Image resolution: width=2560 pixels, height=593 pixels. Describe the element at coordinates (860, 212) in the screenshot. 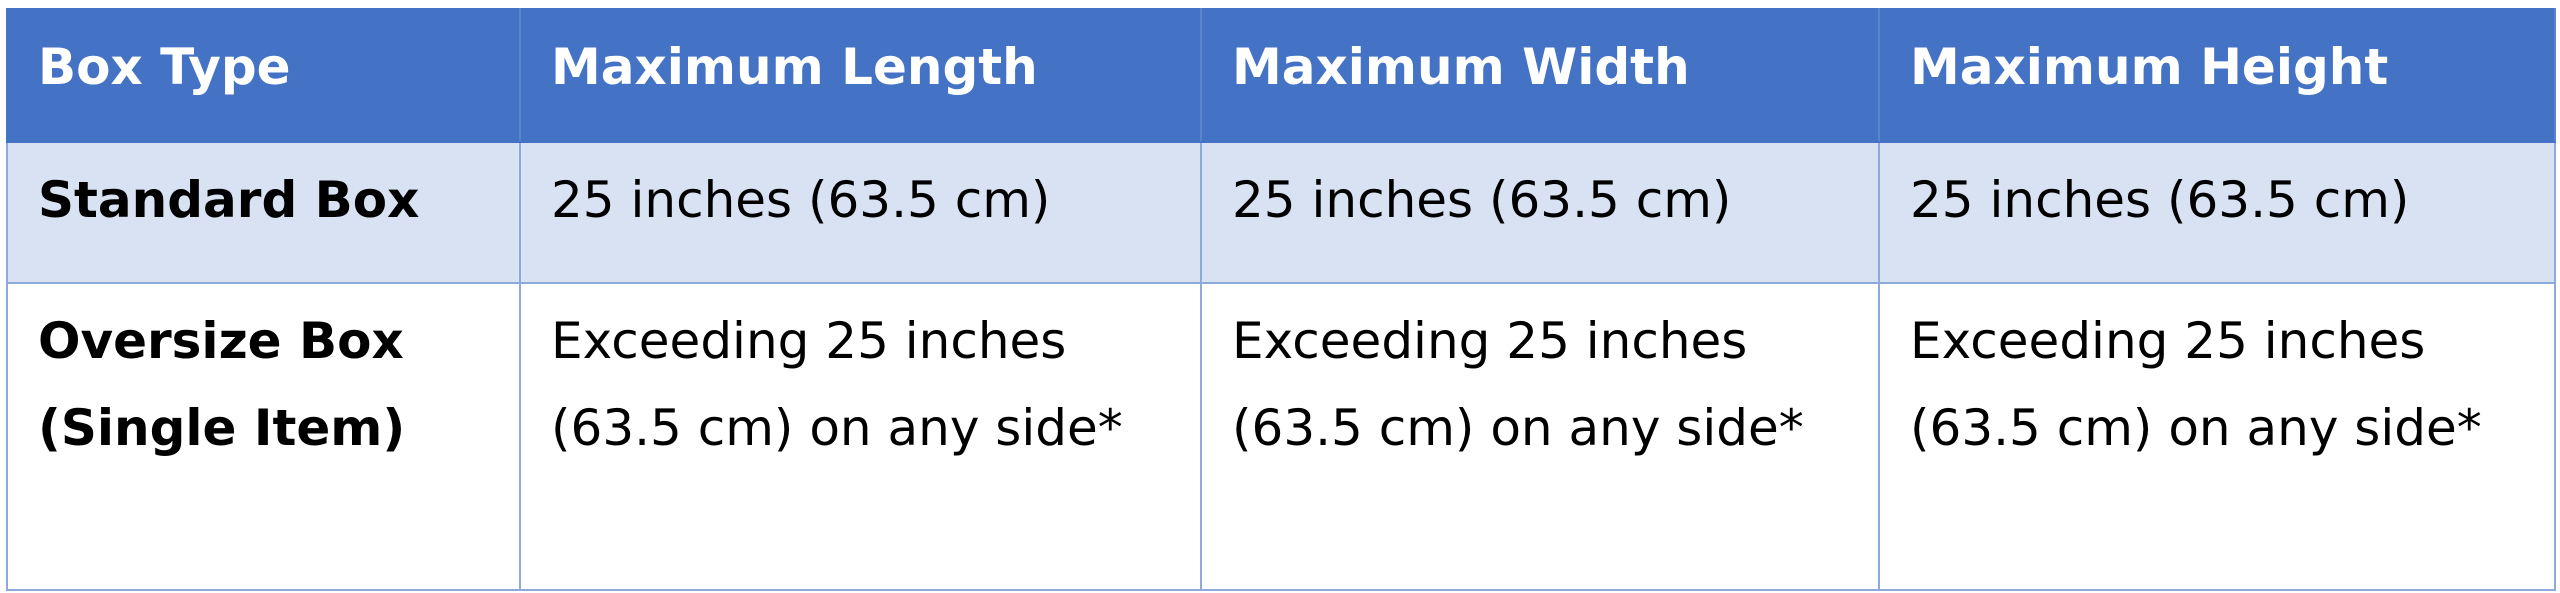

I see `cell-length: 25 inches (63.5 cm)` at that location.